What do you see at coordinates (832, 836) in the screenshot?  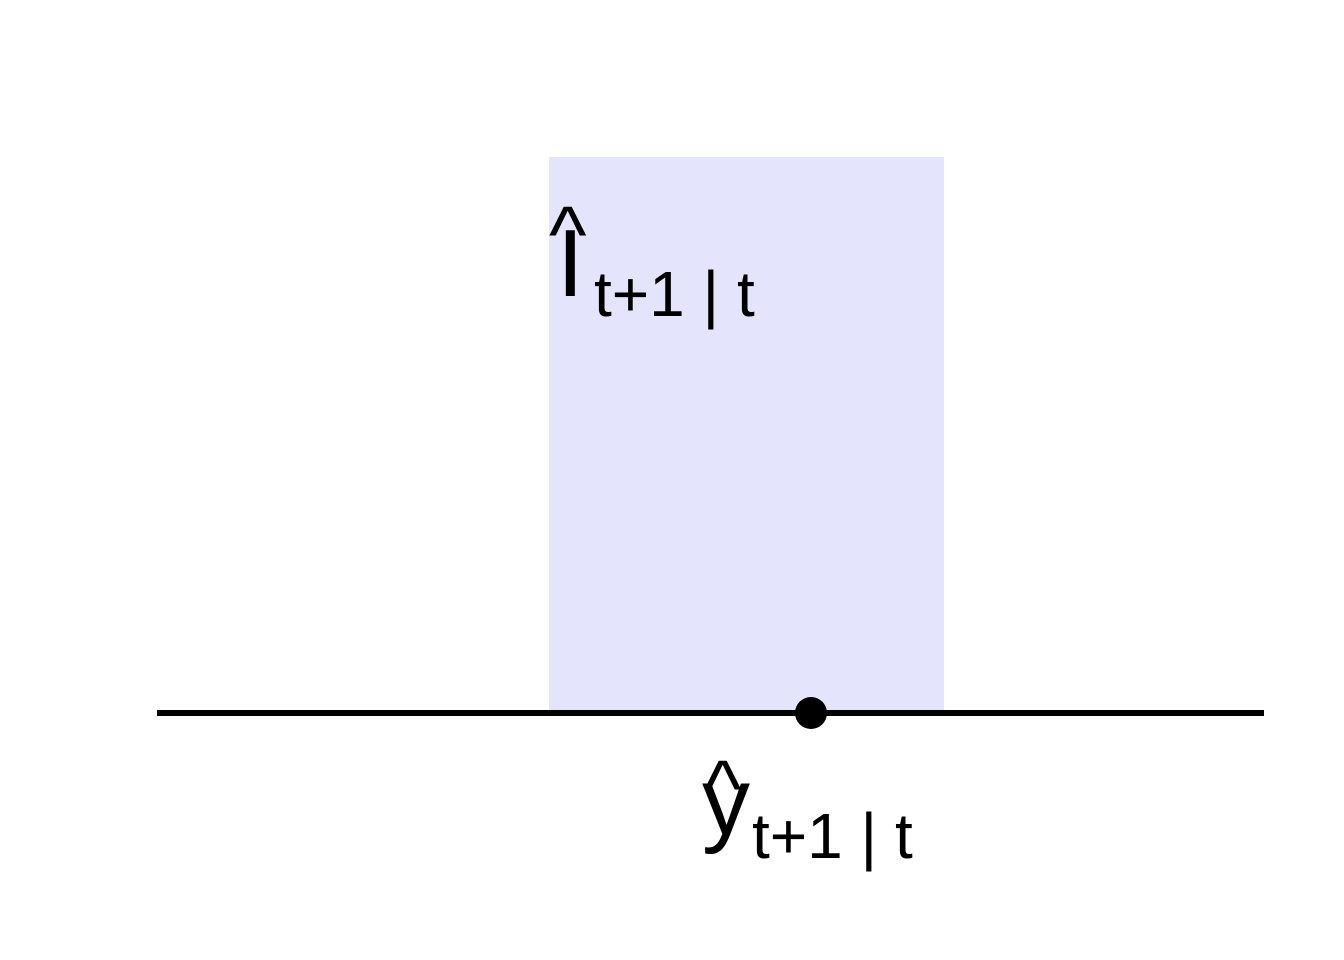 I see `point-label-subscript: t+1 | t` at bounding box center [832, 836].